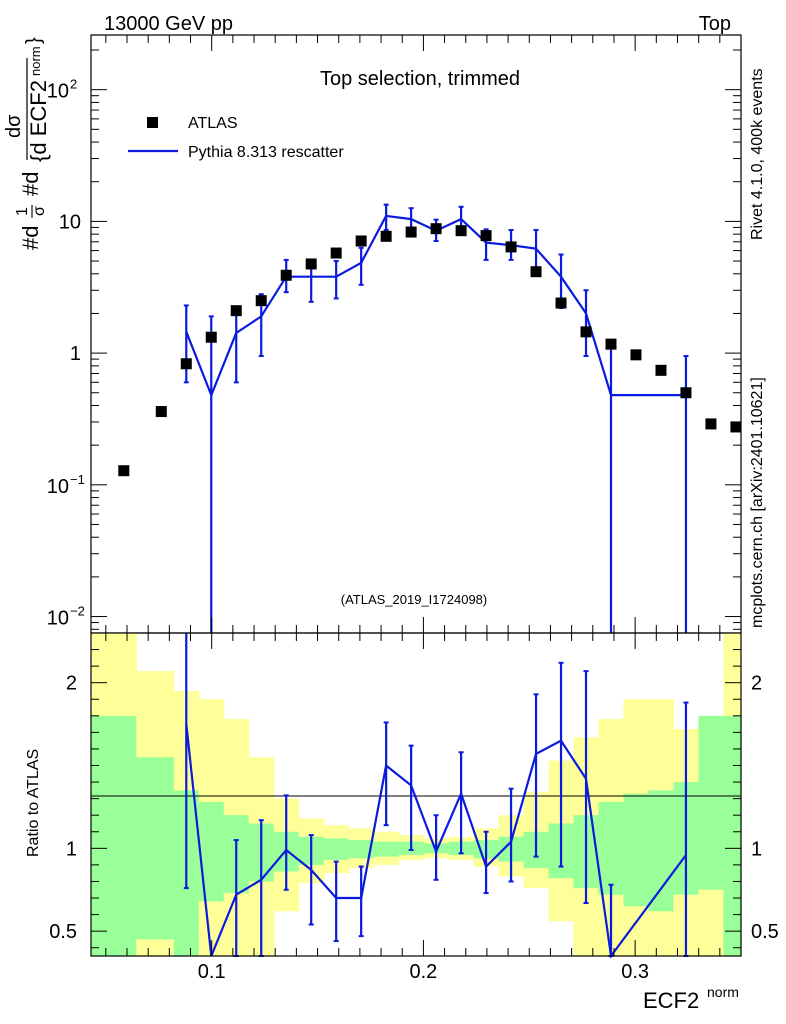 The height and width of the screenshot is (1024, 786). I want to click on process-label: Top, so click(715, 24).